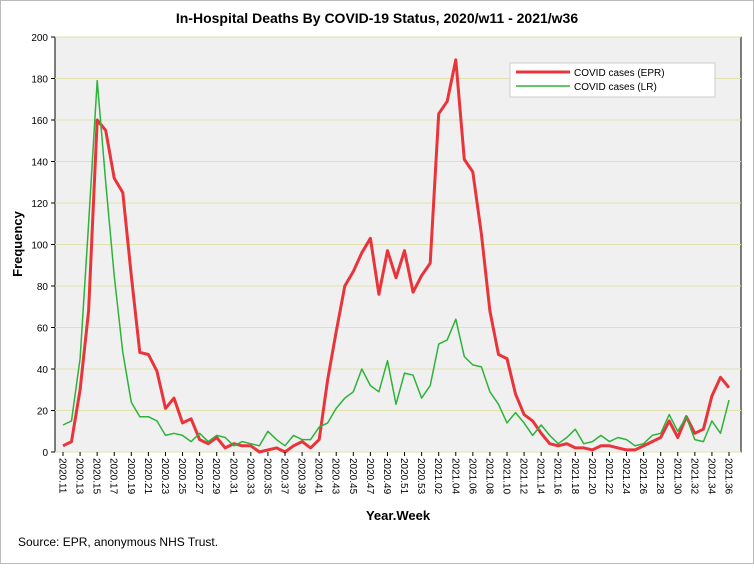 Image resolution: width=754 pixels, height=569 pixels. I want to click on x-tick-label: 2021.22, so click(608, 476).